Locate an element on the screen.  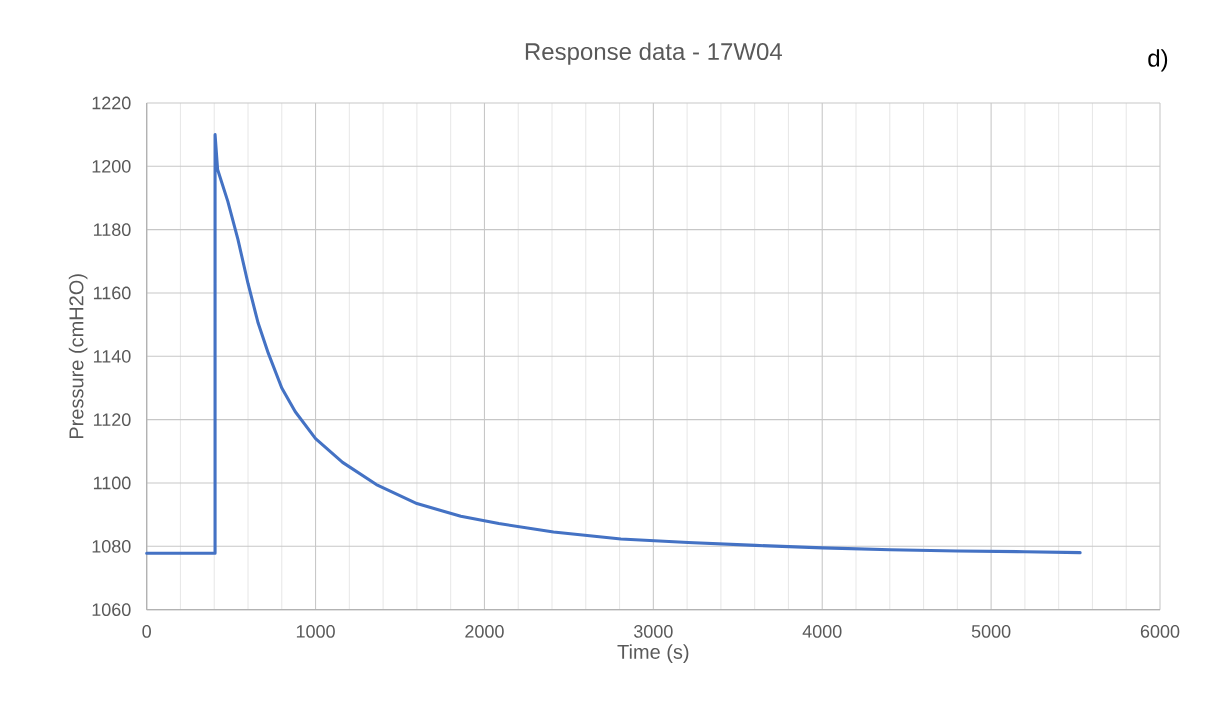
y-tick-label: 1100 is located at coordinates (112, 483).